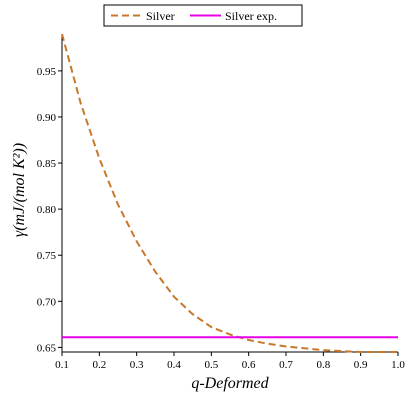 The height and width of the screenshot is (400, 412). What do you see at coordinates (47, 164) in the screenshot?
I see `y-tick-label-4: 0.85` at bounding box center [47, 164].